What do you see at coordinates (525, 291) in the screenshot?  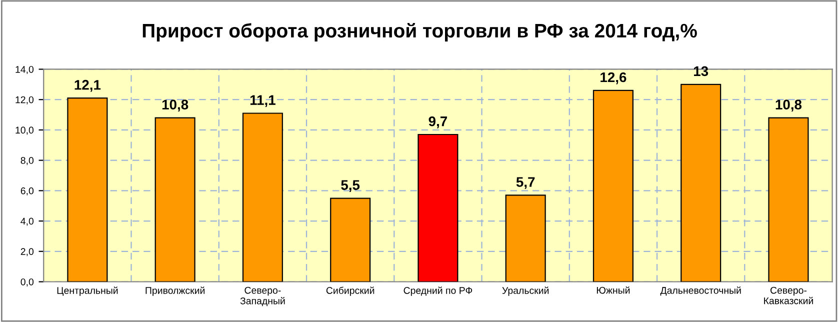 I see `x-tick-label: Уральский` at bounding box center [525, 291].